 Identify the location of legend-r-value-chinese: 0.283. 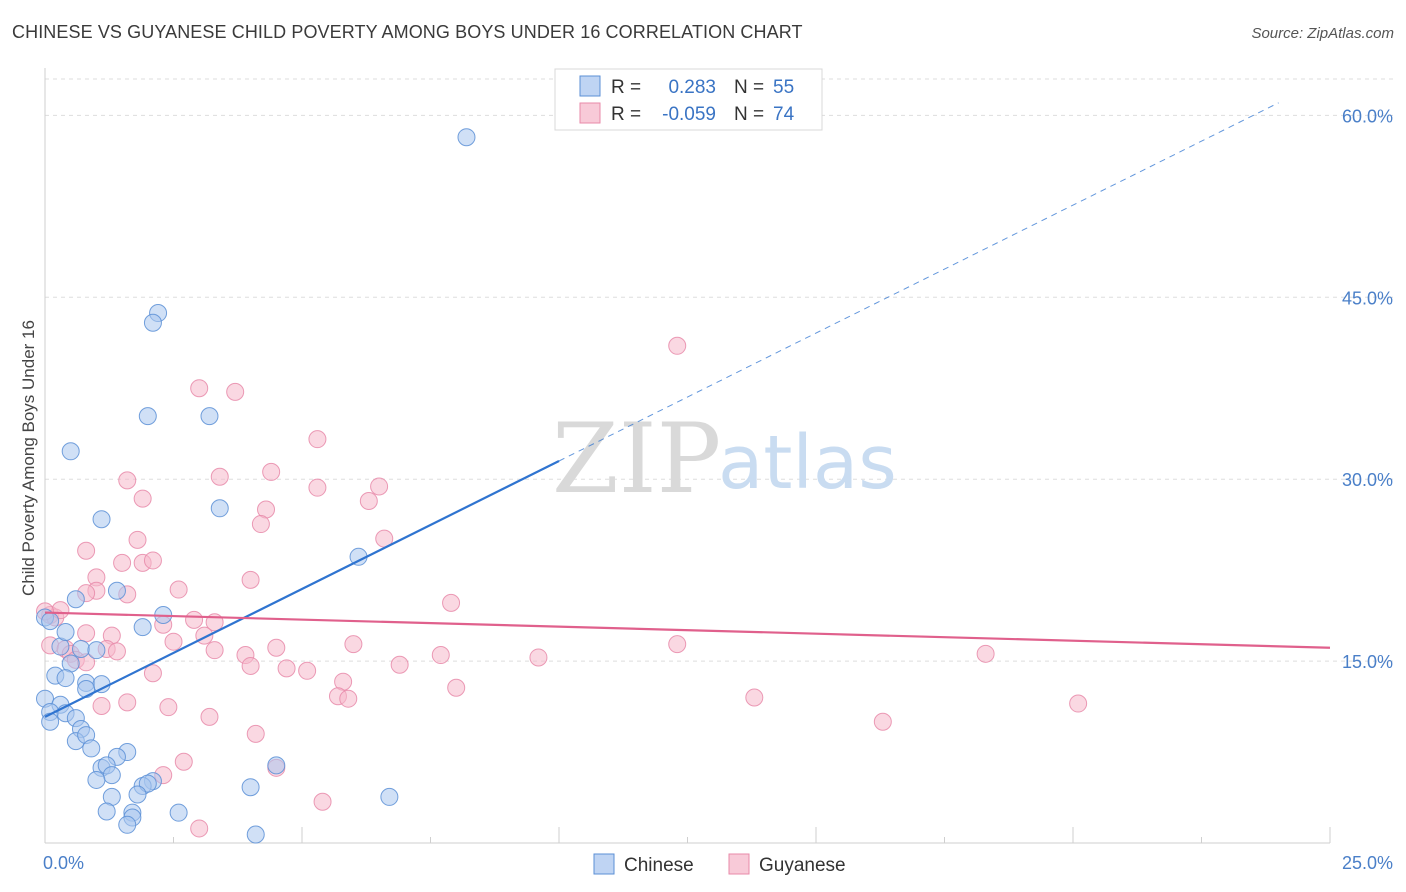
(692, 87).